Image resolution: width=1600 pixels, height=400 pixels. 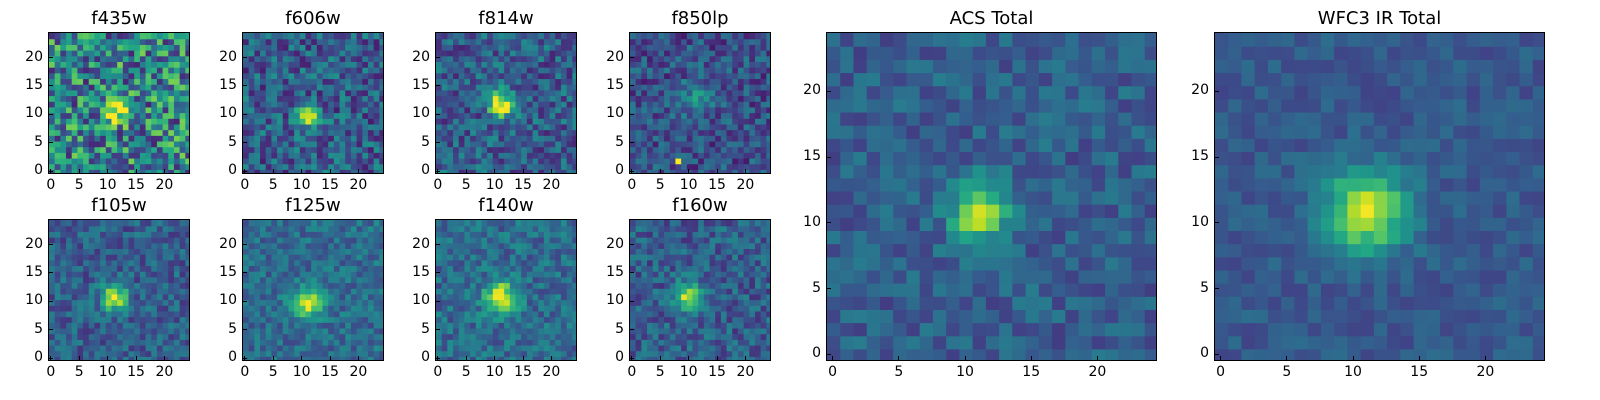 I want to click on heatmap-plot, so click(x=119, y=290).